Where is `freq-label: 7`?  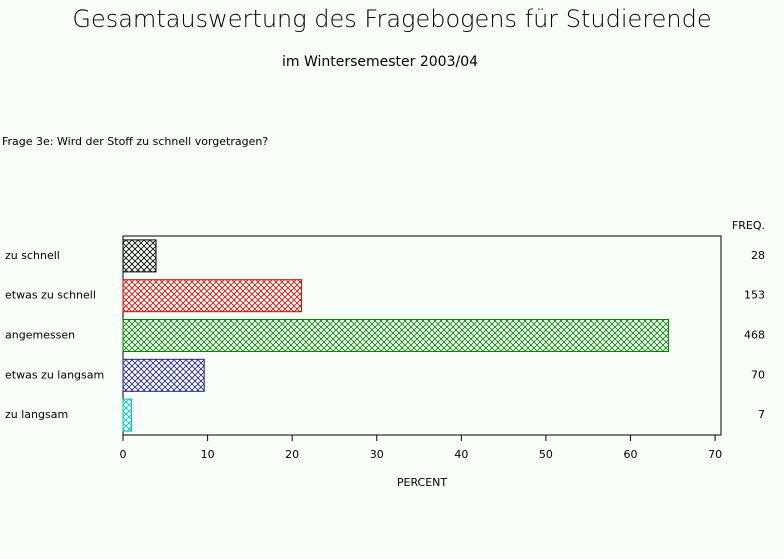
freq-label: 7 is located at coordinates (761, 414).